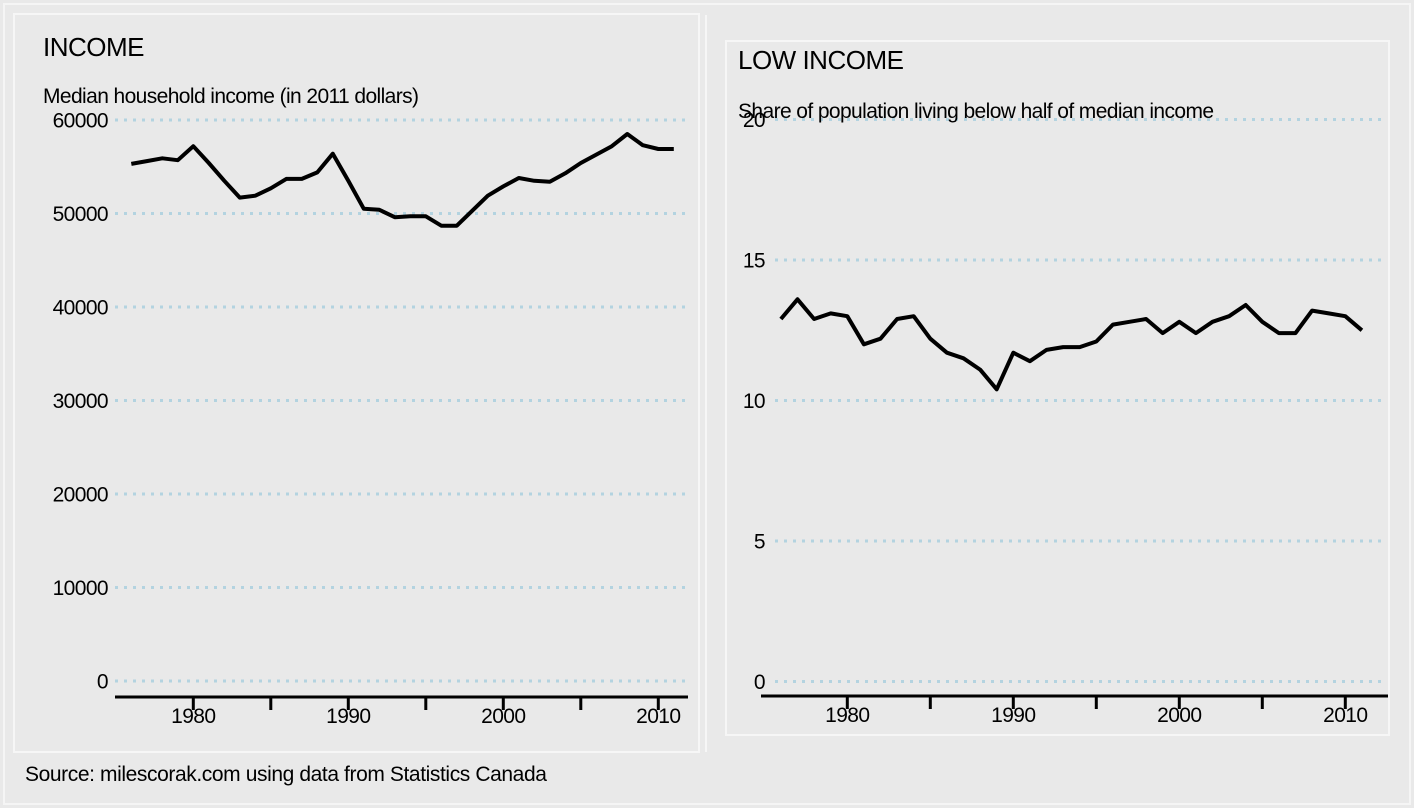  I want to click on y-tick-label: 5, so click(759, 542).